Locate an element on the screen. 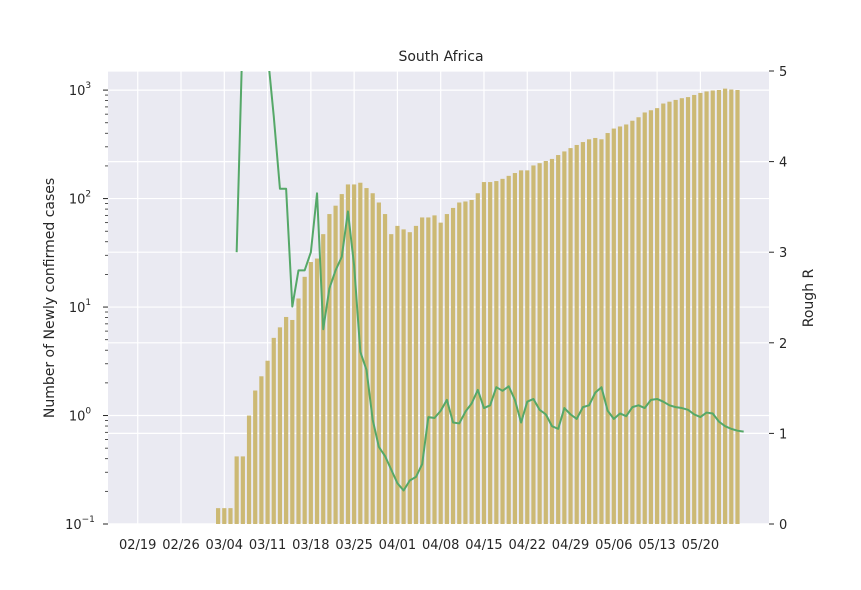 Image resolution: width=861 pixels, height=590 pixels. y-right-tick-label: 4 is located at coordinates (783, 163).